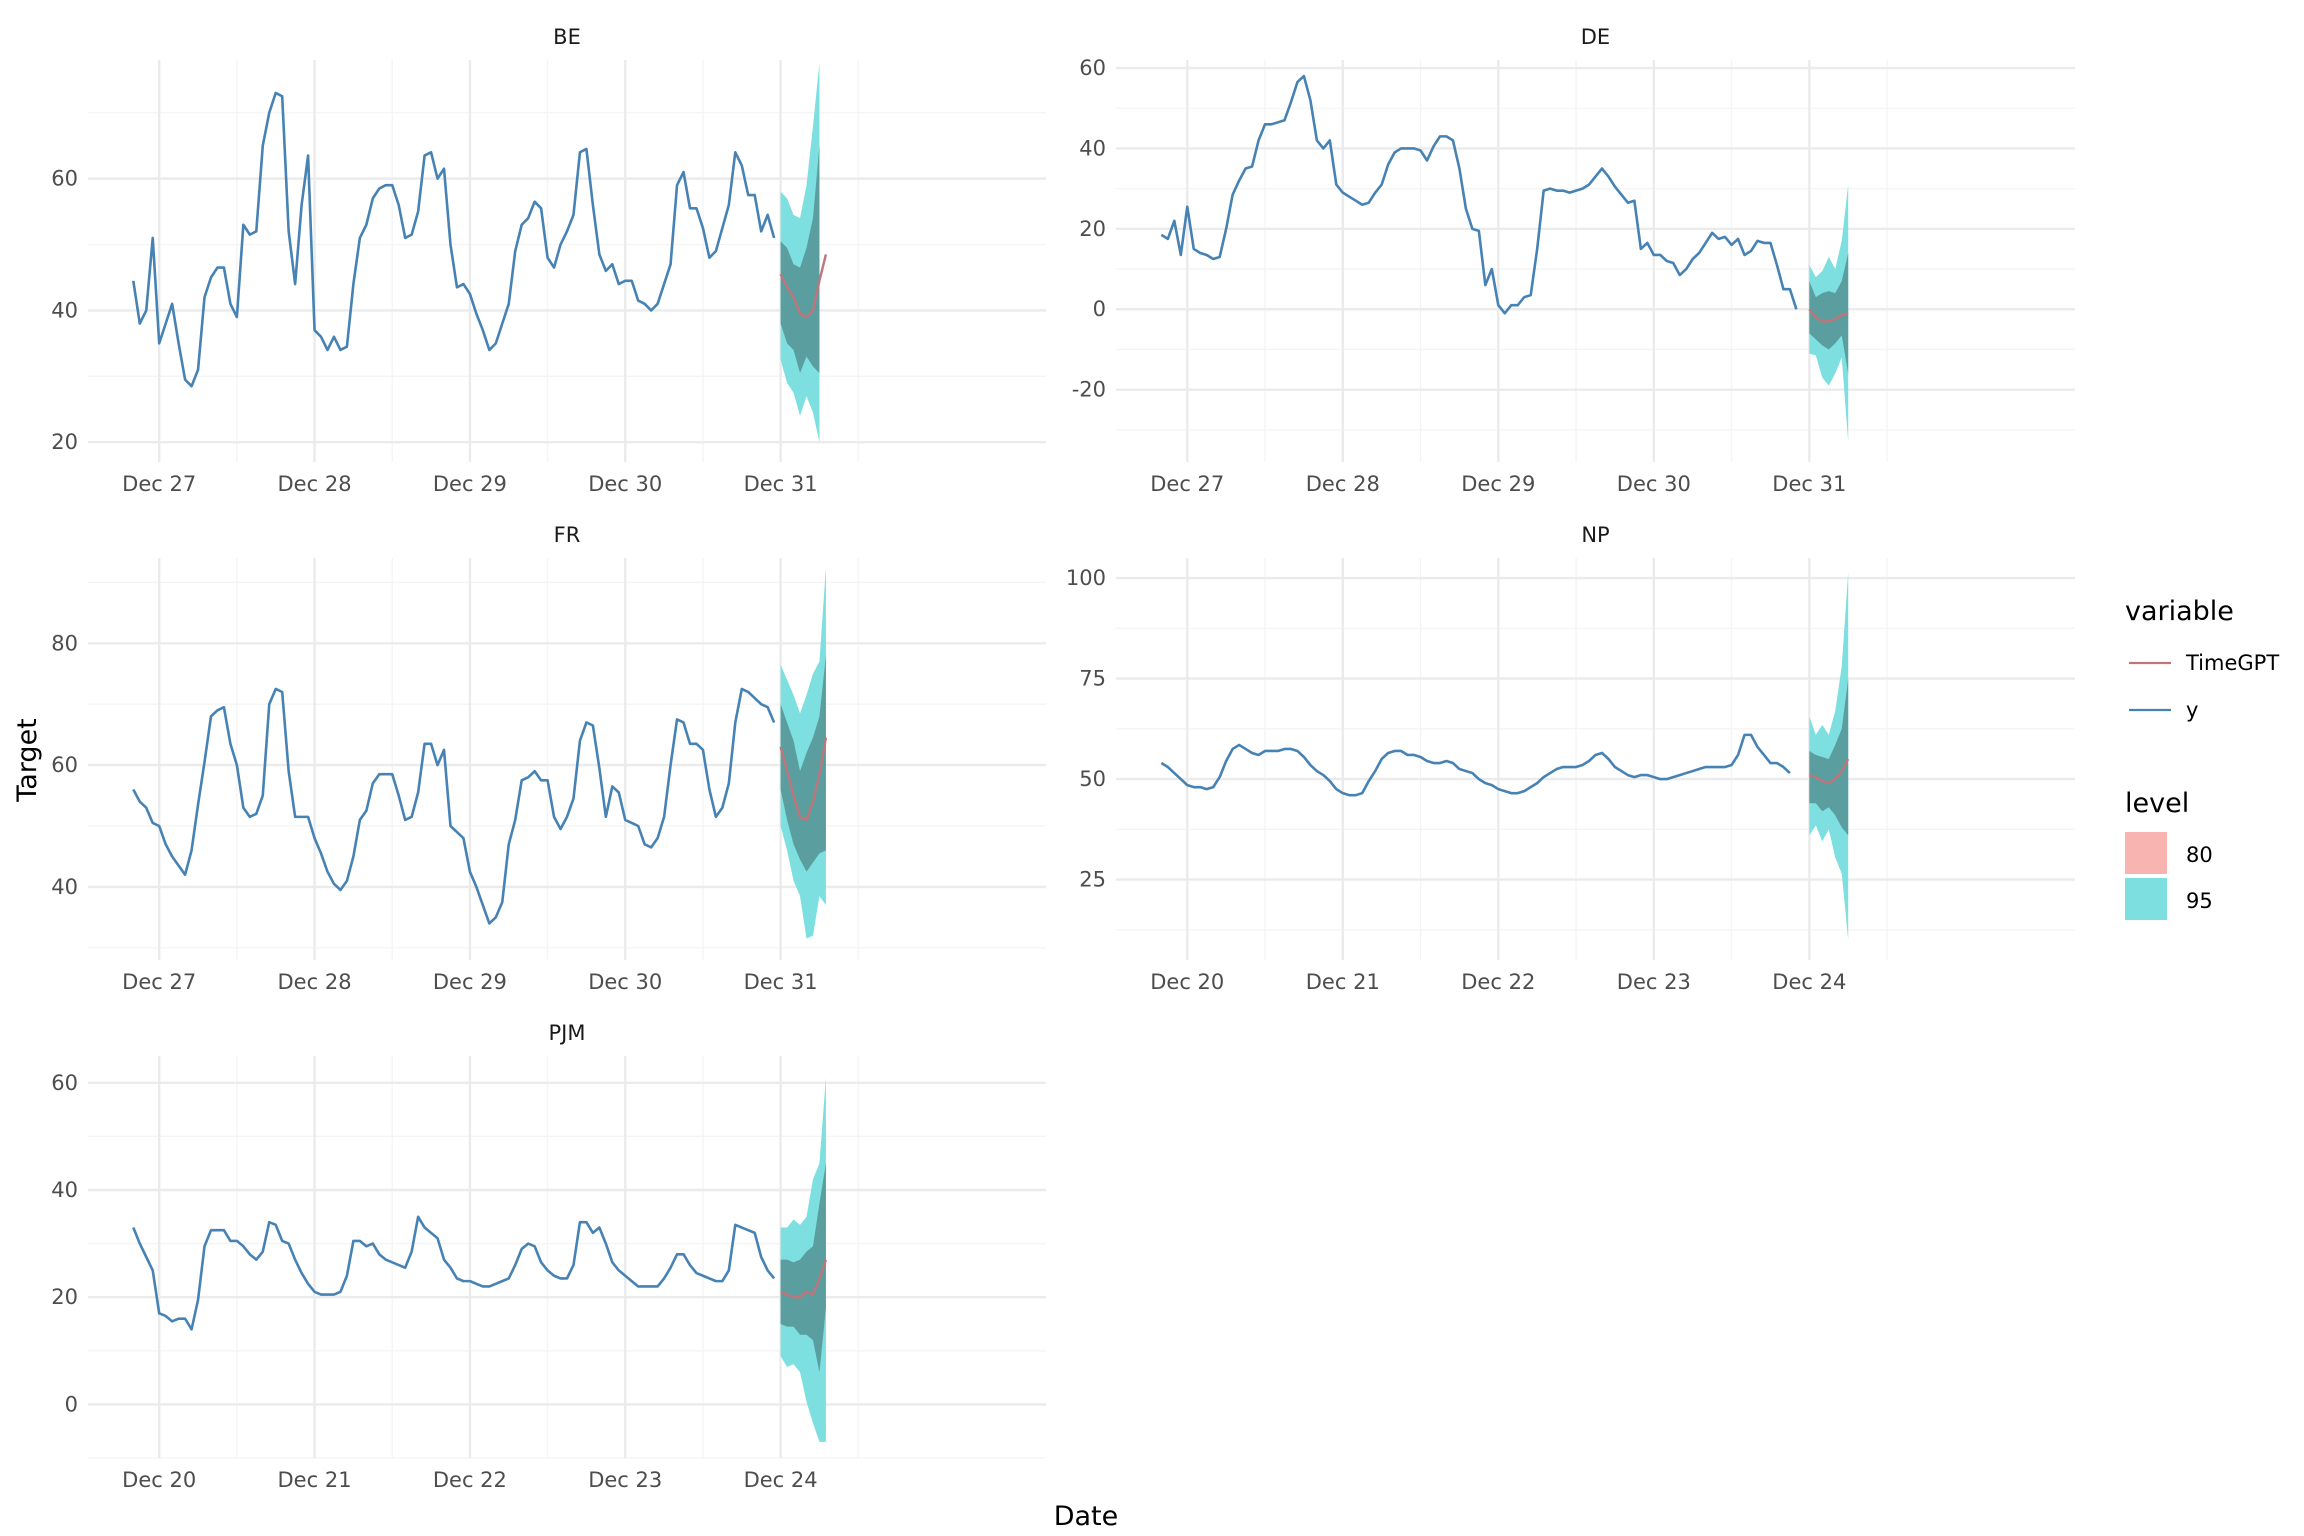  What do you see at coordinates (1595, 37) in the screenshot?
I see `panel-title-de: DE` at bounding box center [1595, 37].